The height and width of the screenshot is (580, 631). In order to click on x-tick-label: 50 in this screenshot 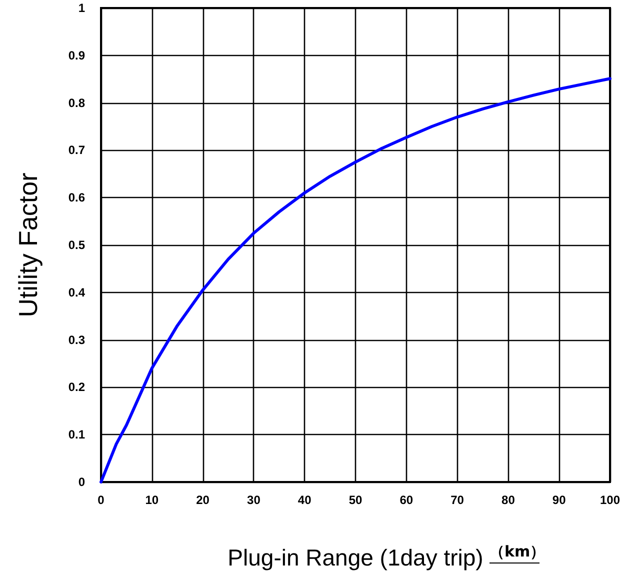, I will do `click(355, 500)`.